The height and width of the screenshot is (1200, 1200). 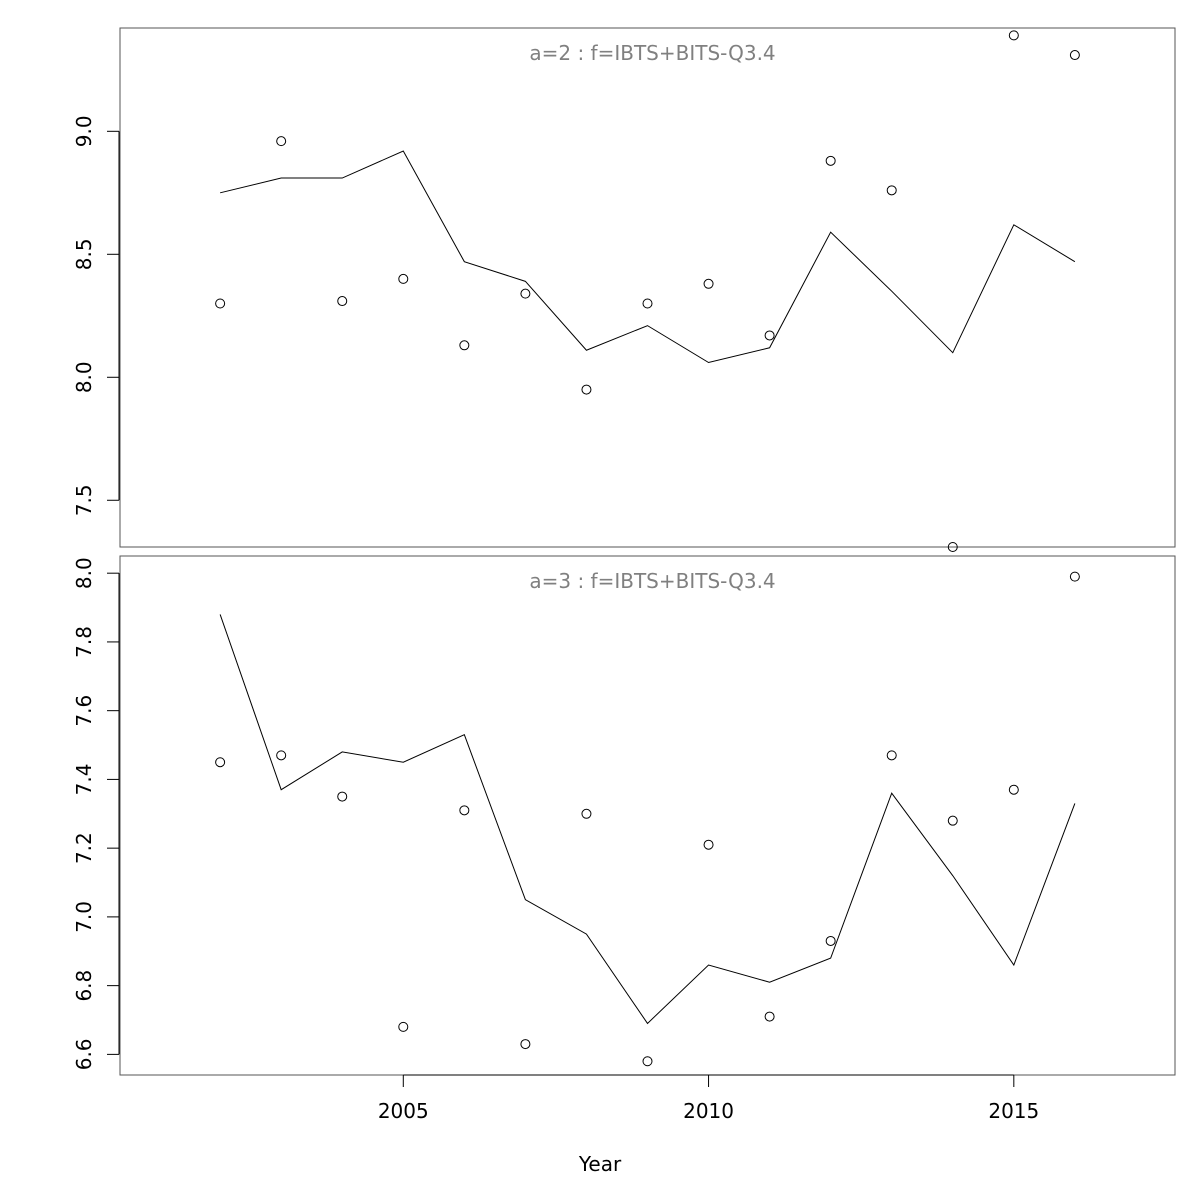 I want to click on panel-2-title: a=3 : f=IBTS+BITS-Q3.4, so click(x=652, y=581).